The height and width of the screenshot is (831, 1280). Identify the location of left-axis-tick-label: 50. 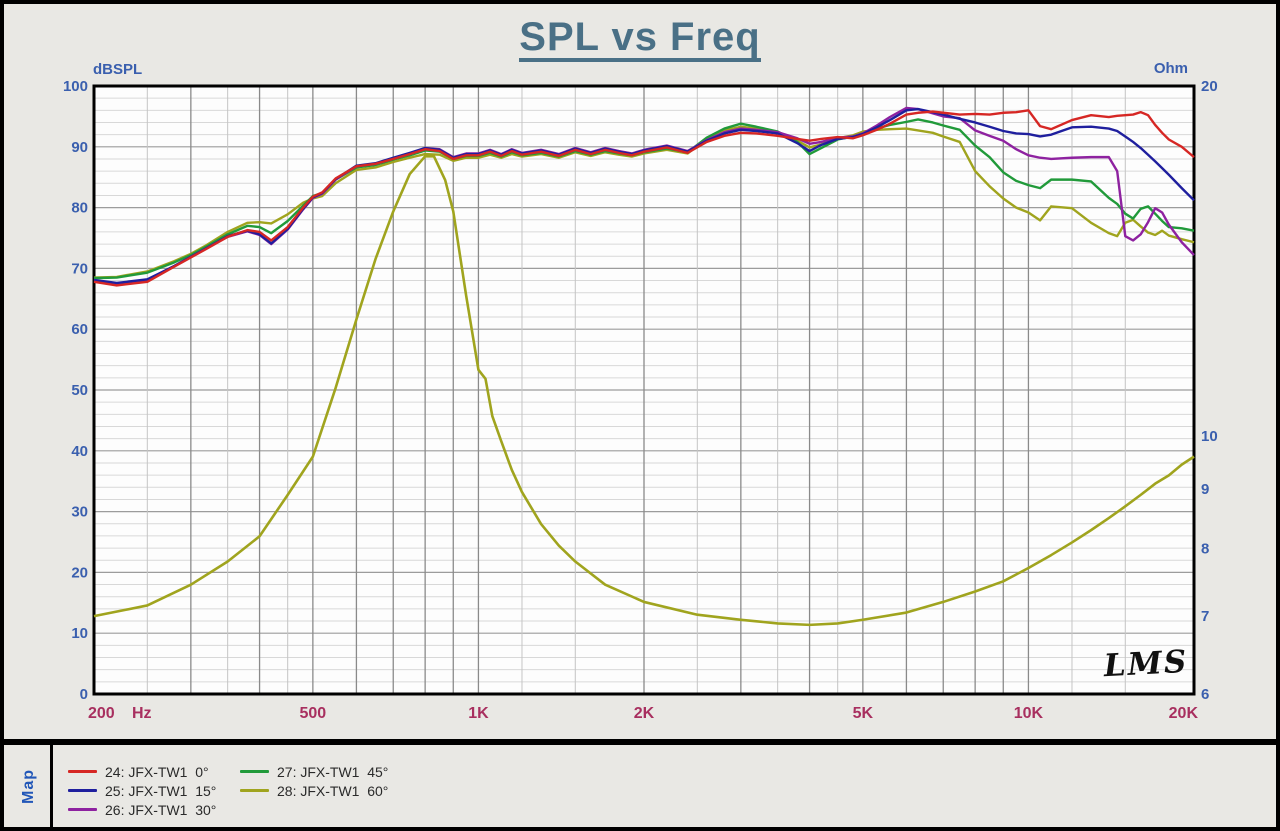
(79, 390).